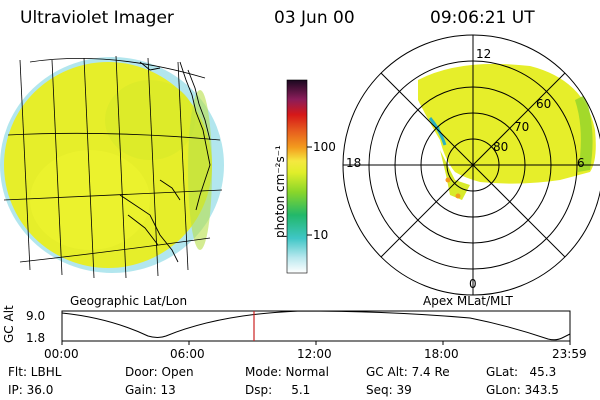  Describe the element at coordinates (441, 354) in the screenshot. I see `time-tick-1800: 18:00` at that location.